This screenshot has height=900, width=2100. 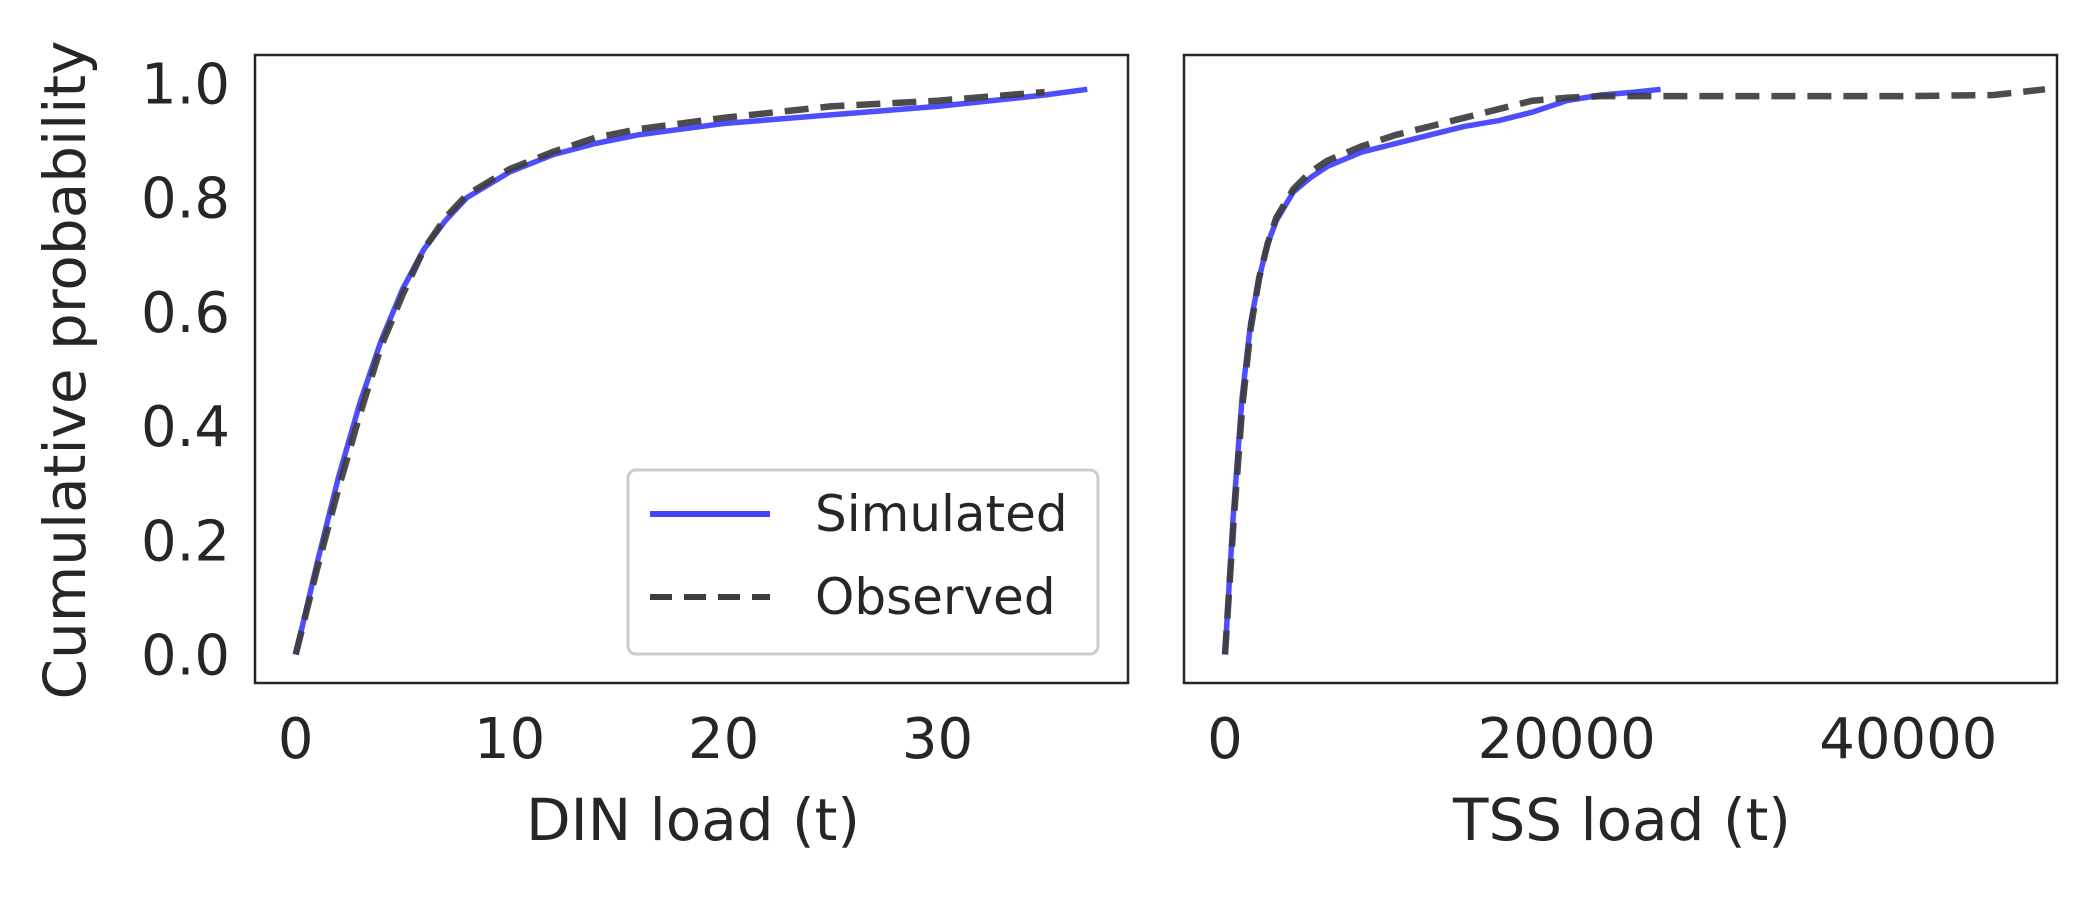 What do you see at coordinates (723, 739) in the screenshot?
I see `x-tick-label: 20` at bounding box center [723, 739].